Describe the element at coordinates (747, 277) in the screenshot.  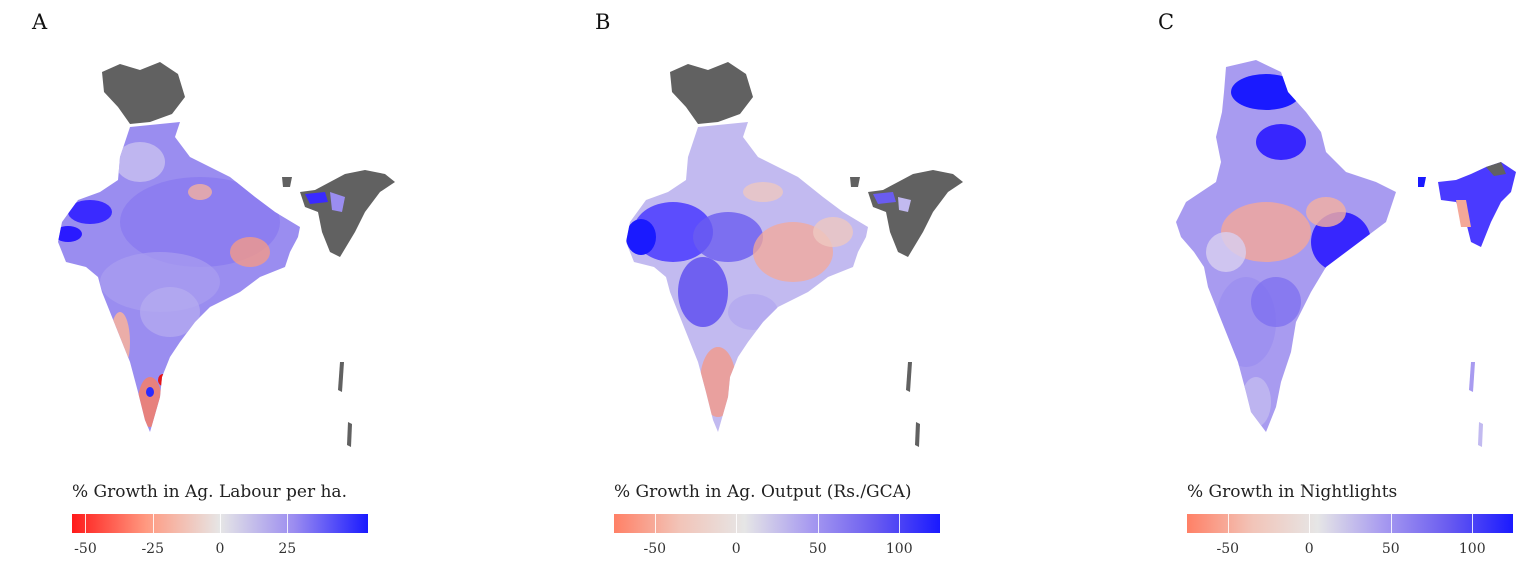
I see `mainland-india` at that location.